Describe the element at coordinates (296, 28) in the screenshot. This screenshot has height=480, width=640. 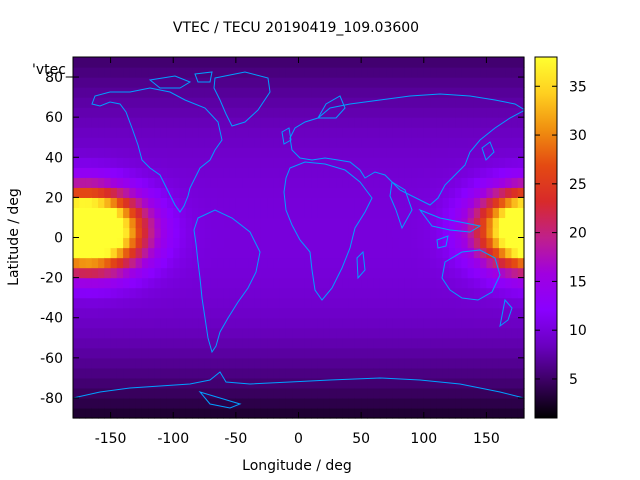
I see `chart-title: VTEC / TECU 20190419_109.03600` at that location.